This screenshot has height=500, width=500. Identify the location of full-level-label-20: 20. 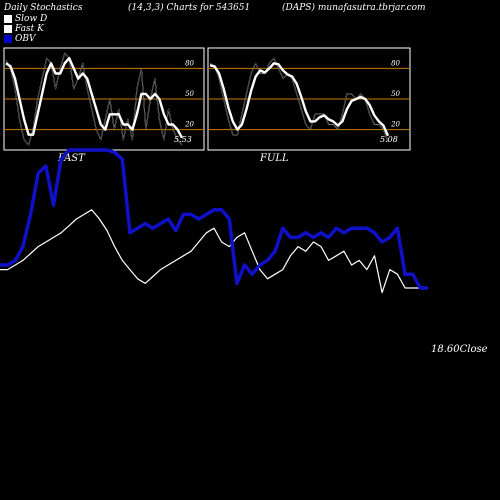
(395, 125).